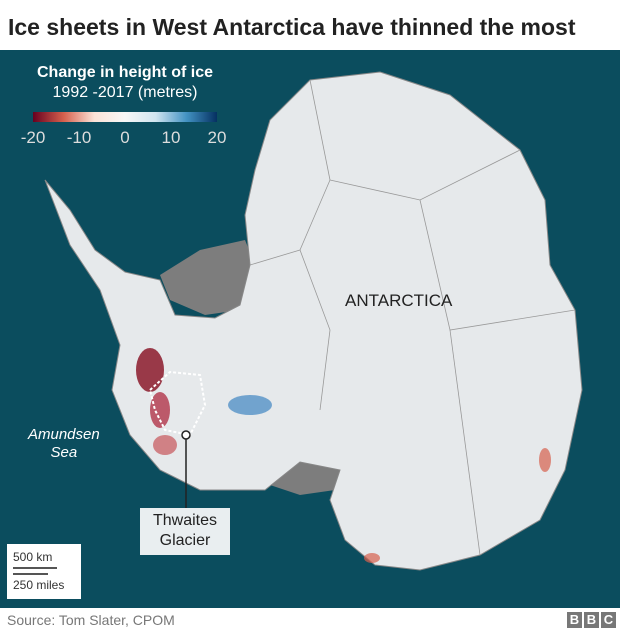 This screenshot has width=620, height=633. Describe the element at coordinates (608, 620) in the screenshot. I see `logo-letter: C` at that location.